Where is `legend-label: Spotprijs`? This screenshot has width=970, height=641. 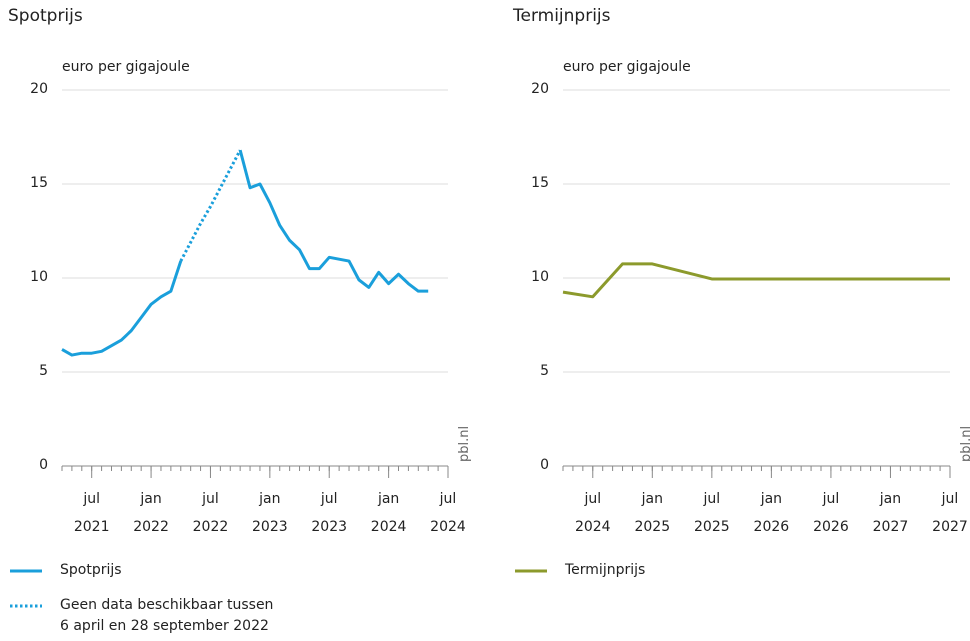 legend-label: Spotprijs is located at coordinates (91, 570).